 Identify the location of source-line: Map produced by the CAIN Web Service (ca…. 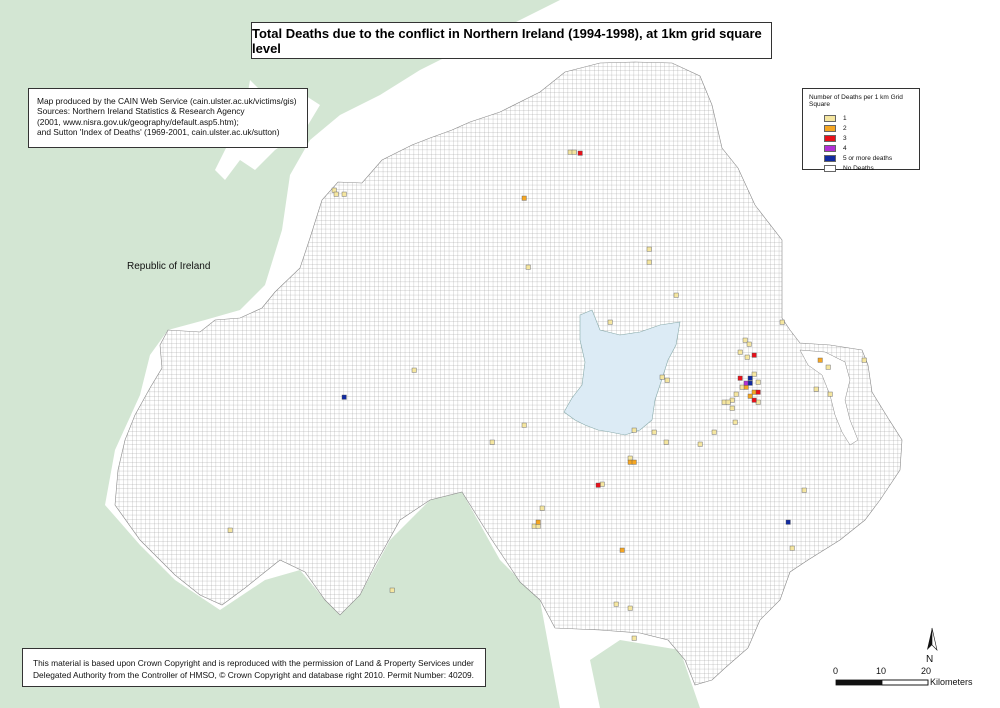
(167, 101).